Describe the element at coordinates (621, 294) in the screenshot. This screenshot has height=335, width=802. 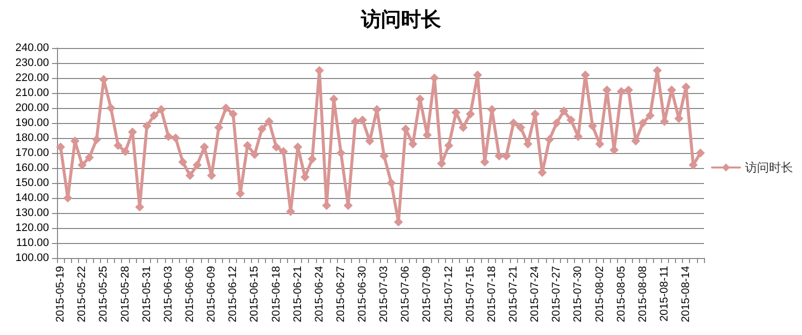
I see `x-tick-label: 2015-08-05` at that location.